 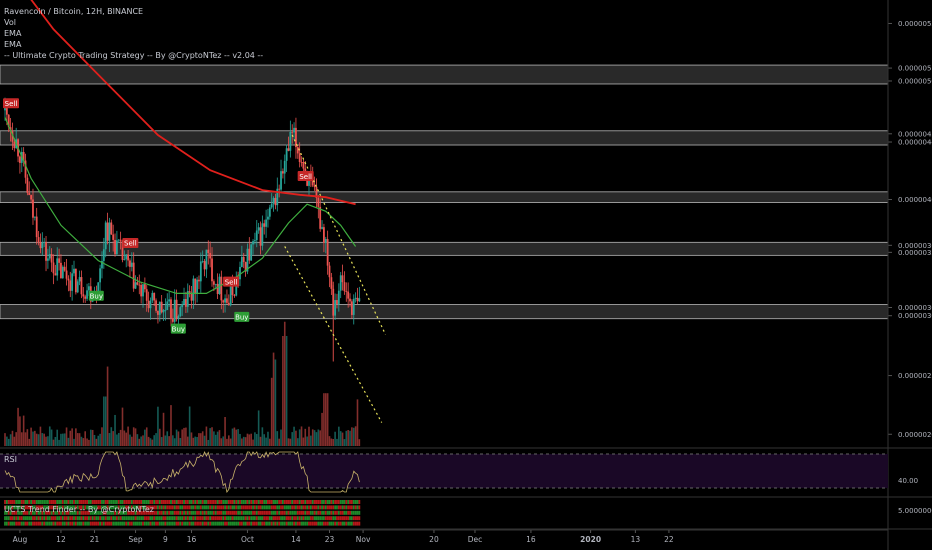 What do you see at coordinates (74, 11) in the screenshot?
I see `symbol-title: Ravencoin / Bitcoin, 12H, BINANCE` at bounding box center [74, 11].